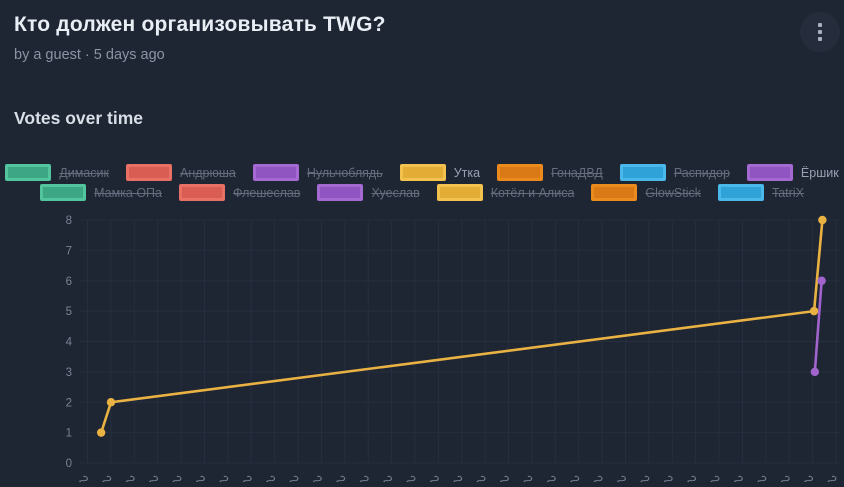  Describe the element at coordinates (69, 403) in the screenshot. I see `y-tick-label: 2` at that location.